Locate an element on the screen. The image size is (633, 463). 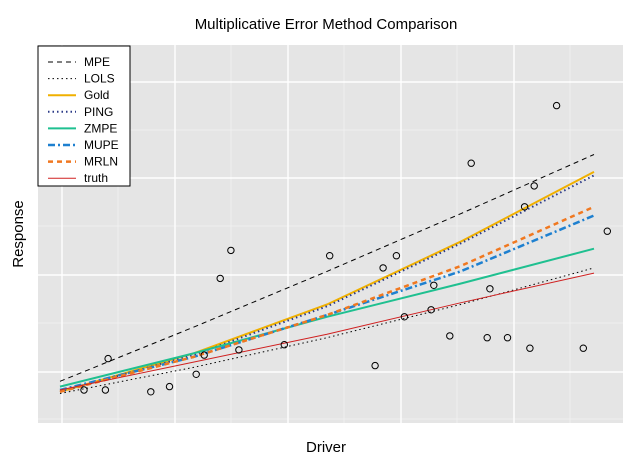
y-axis-label: Response is located at coordinates (18, 234).